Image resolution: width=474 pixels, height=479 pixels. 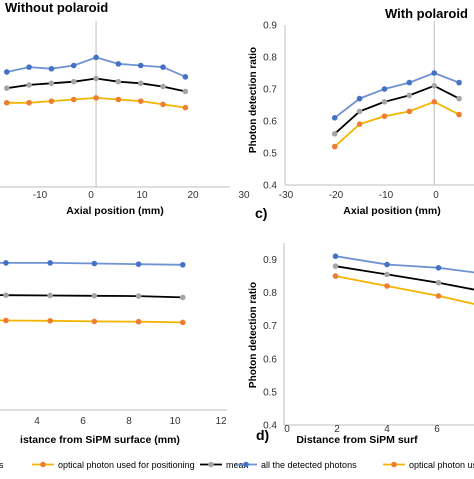 I want to click on series-line-mean, so click(x=397, y=110).